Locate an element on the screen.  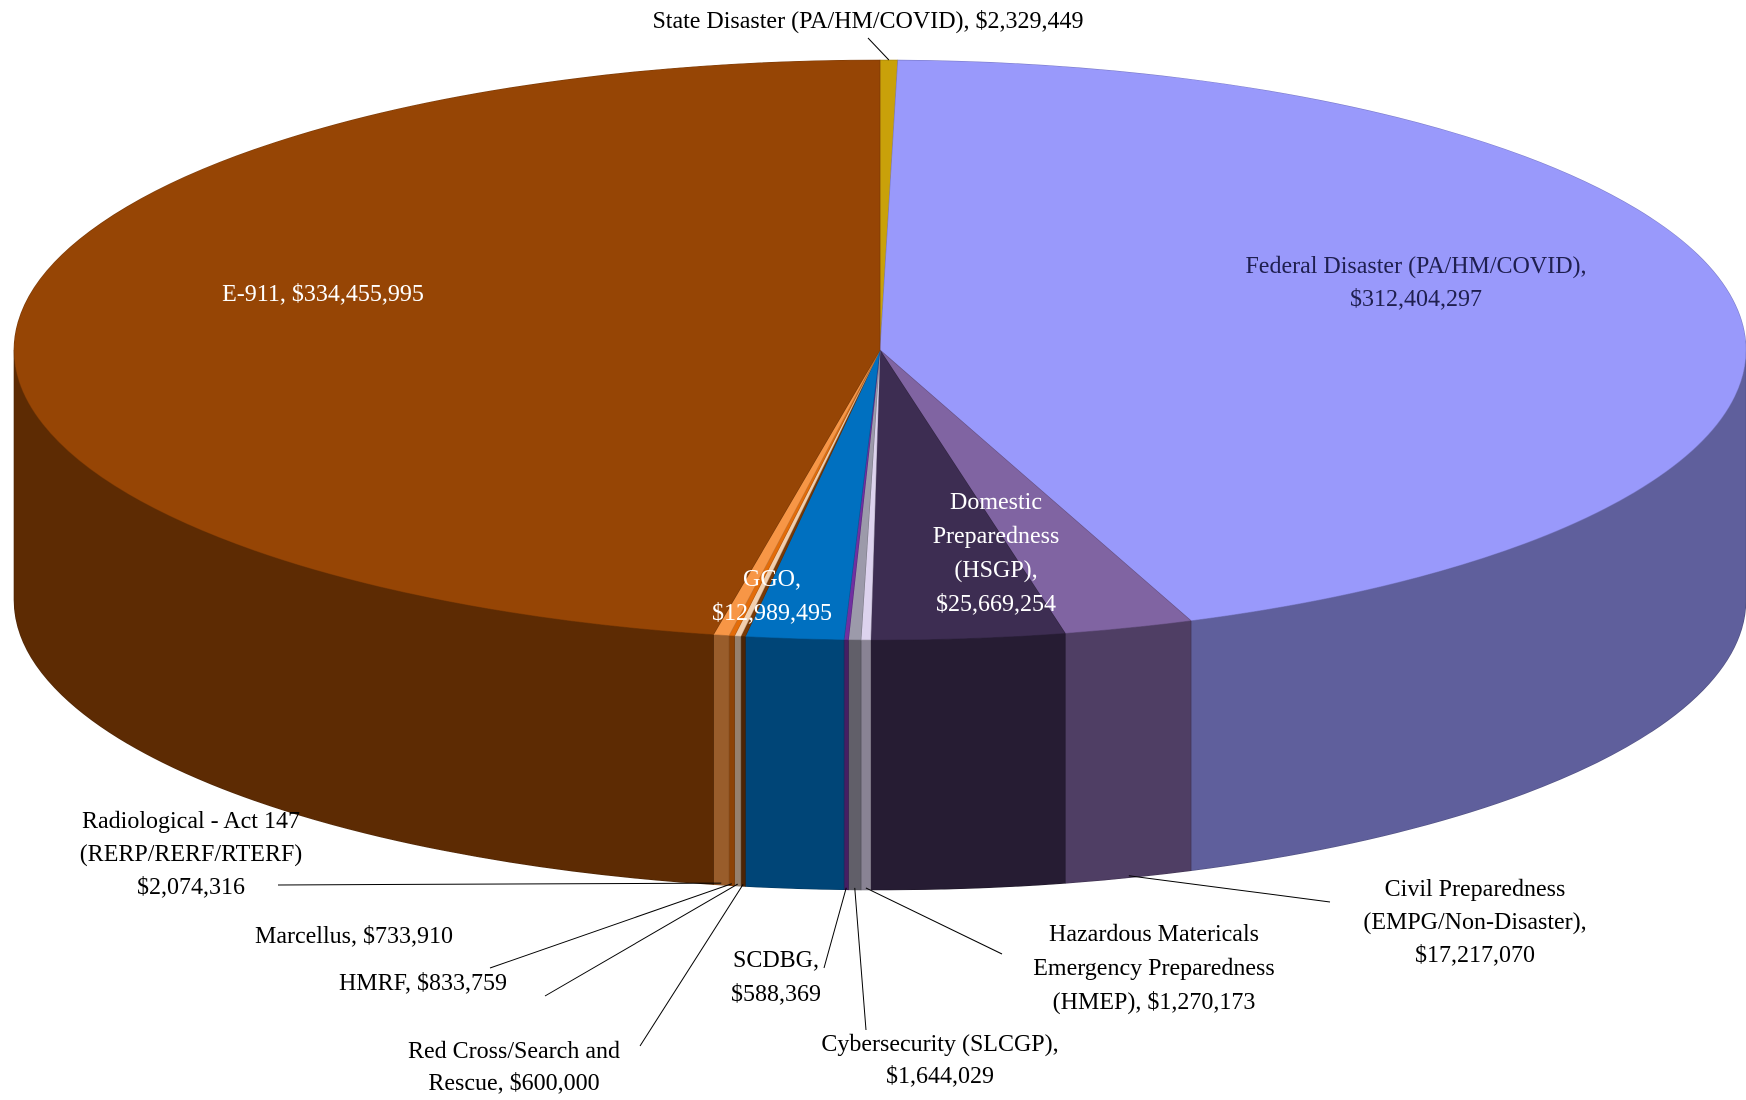
data-label-line: Rescue, $600,000 is located at coordinates (513, 1083).